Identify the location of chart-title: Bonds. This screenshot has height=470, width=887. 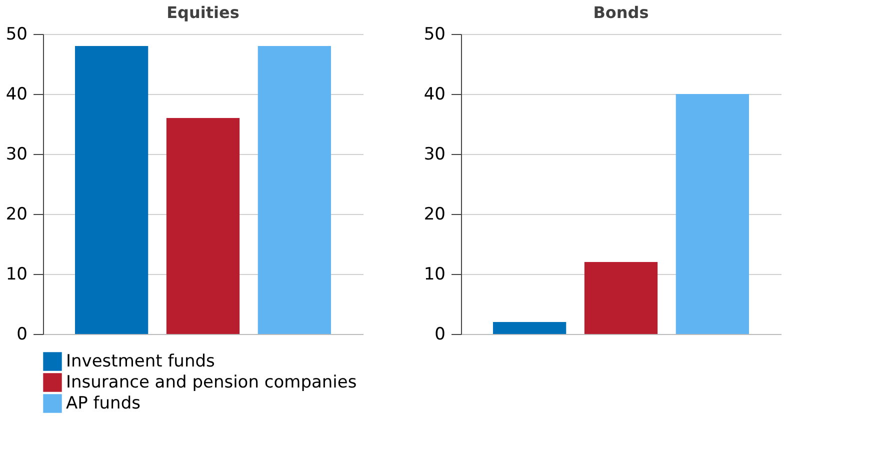
(621, 12).